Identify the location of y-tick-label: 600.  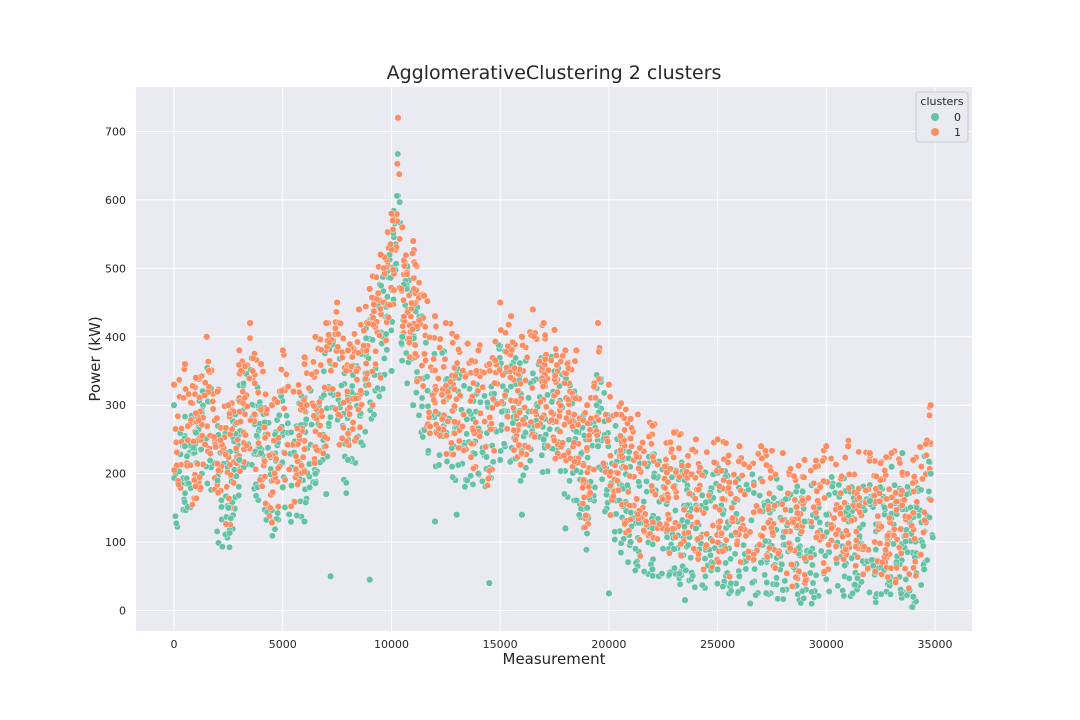
(115, 200).